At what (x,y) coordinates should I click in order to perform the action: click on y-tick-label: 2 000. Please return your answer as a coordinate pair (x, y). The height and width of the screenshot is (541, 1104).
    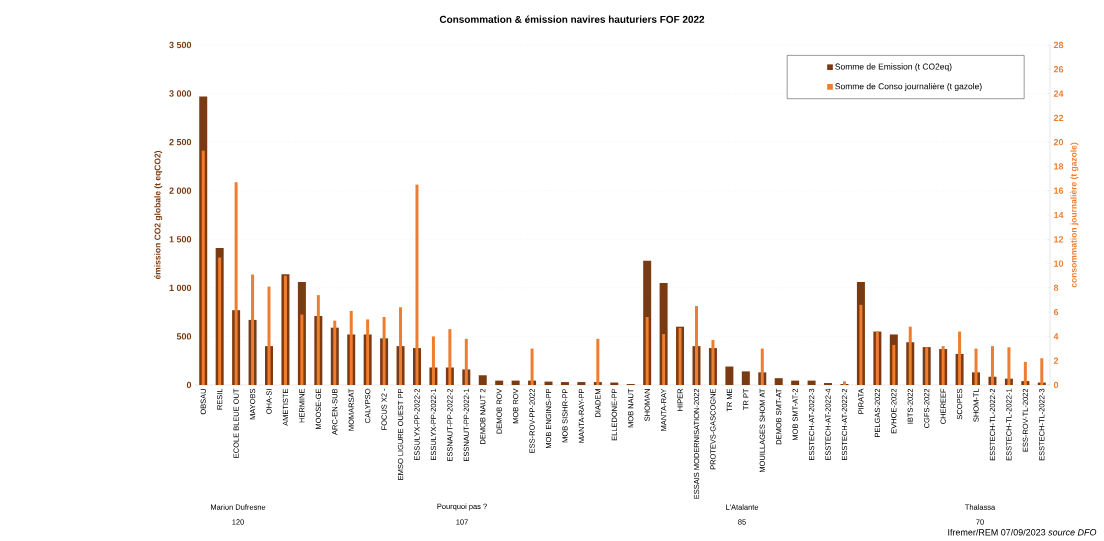
    Looking at the image, I should click on (180, 190).